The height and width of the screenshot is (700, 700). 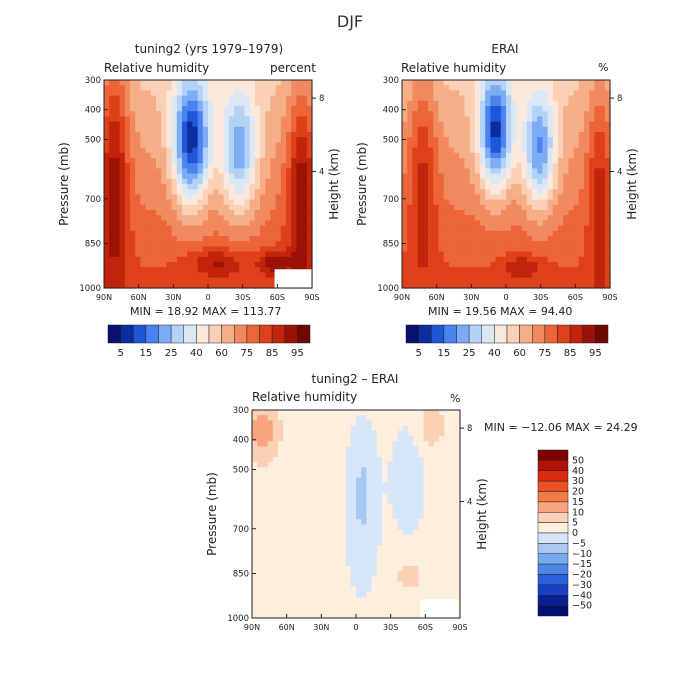 What do you see at coordinates (519, 353) in the screenshot?
I see `colorbar2-label: 60` at bounding box center [519, 353].